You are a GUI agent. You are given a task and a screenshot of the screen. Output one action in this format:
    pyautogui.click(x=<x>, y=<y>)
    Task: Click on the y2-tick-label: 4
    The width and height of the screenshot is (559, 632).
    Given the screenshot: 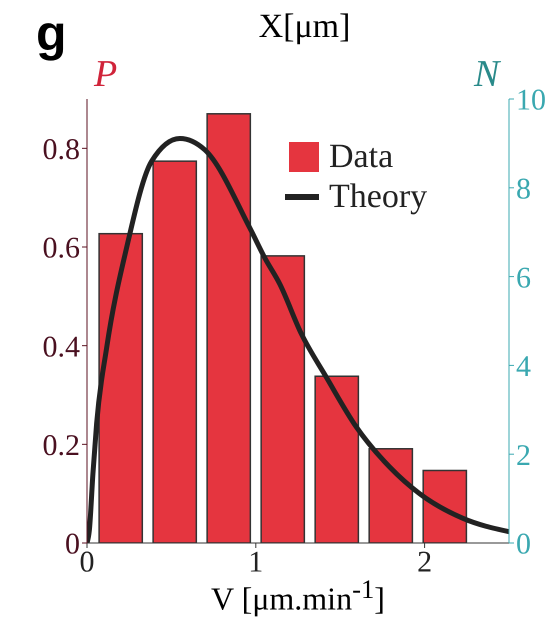 What is the action you would take?
    pyautogui.click(x=523, y=367)
    